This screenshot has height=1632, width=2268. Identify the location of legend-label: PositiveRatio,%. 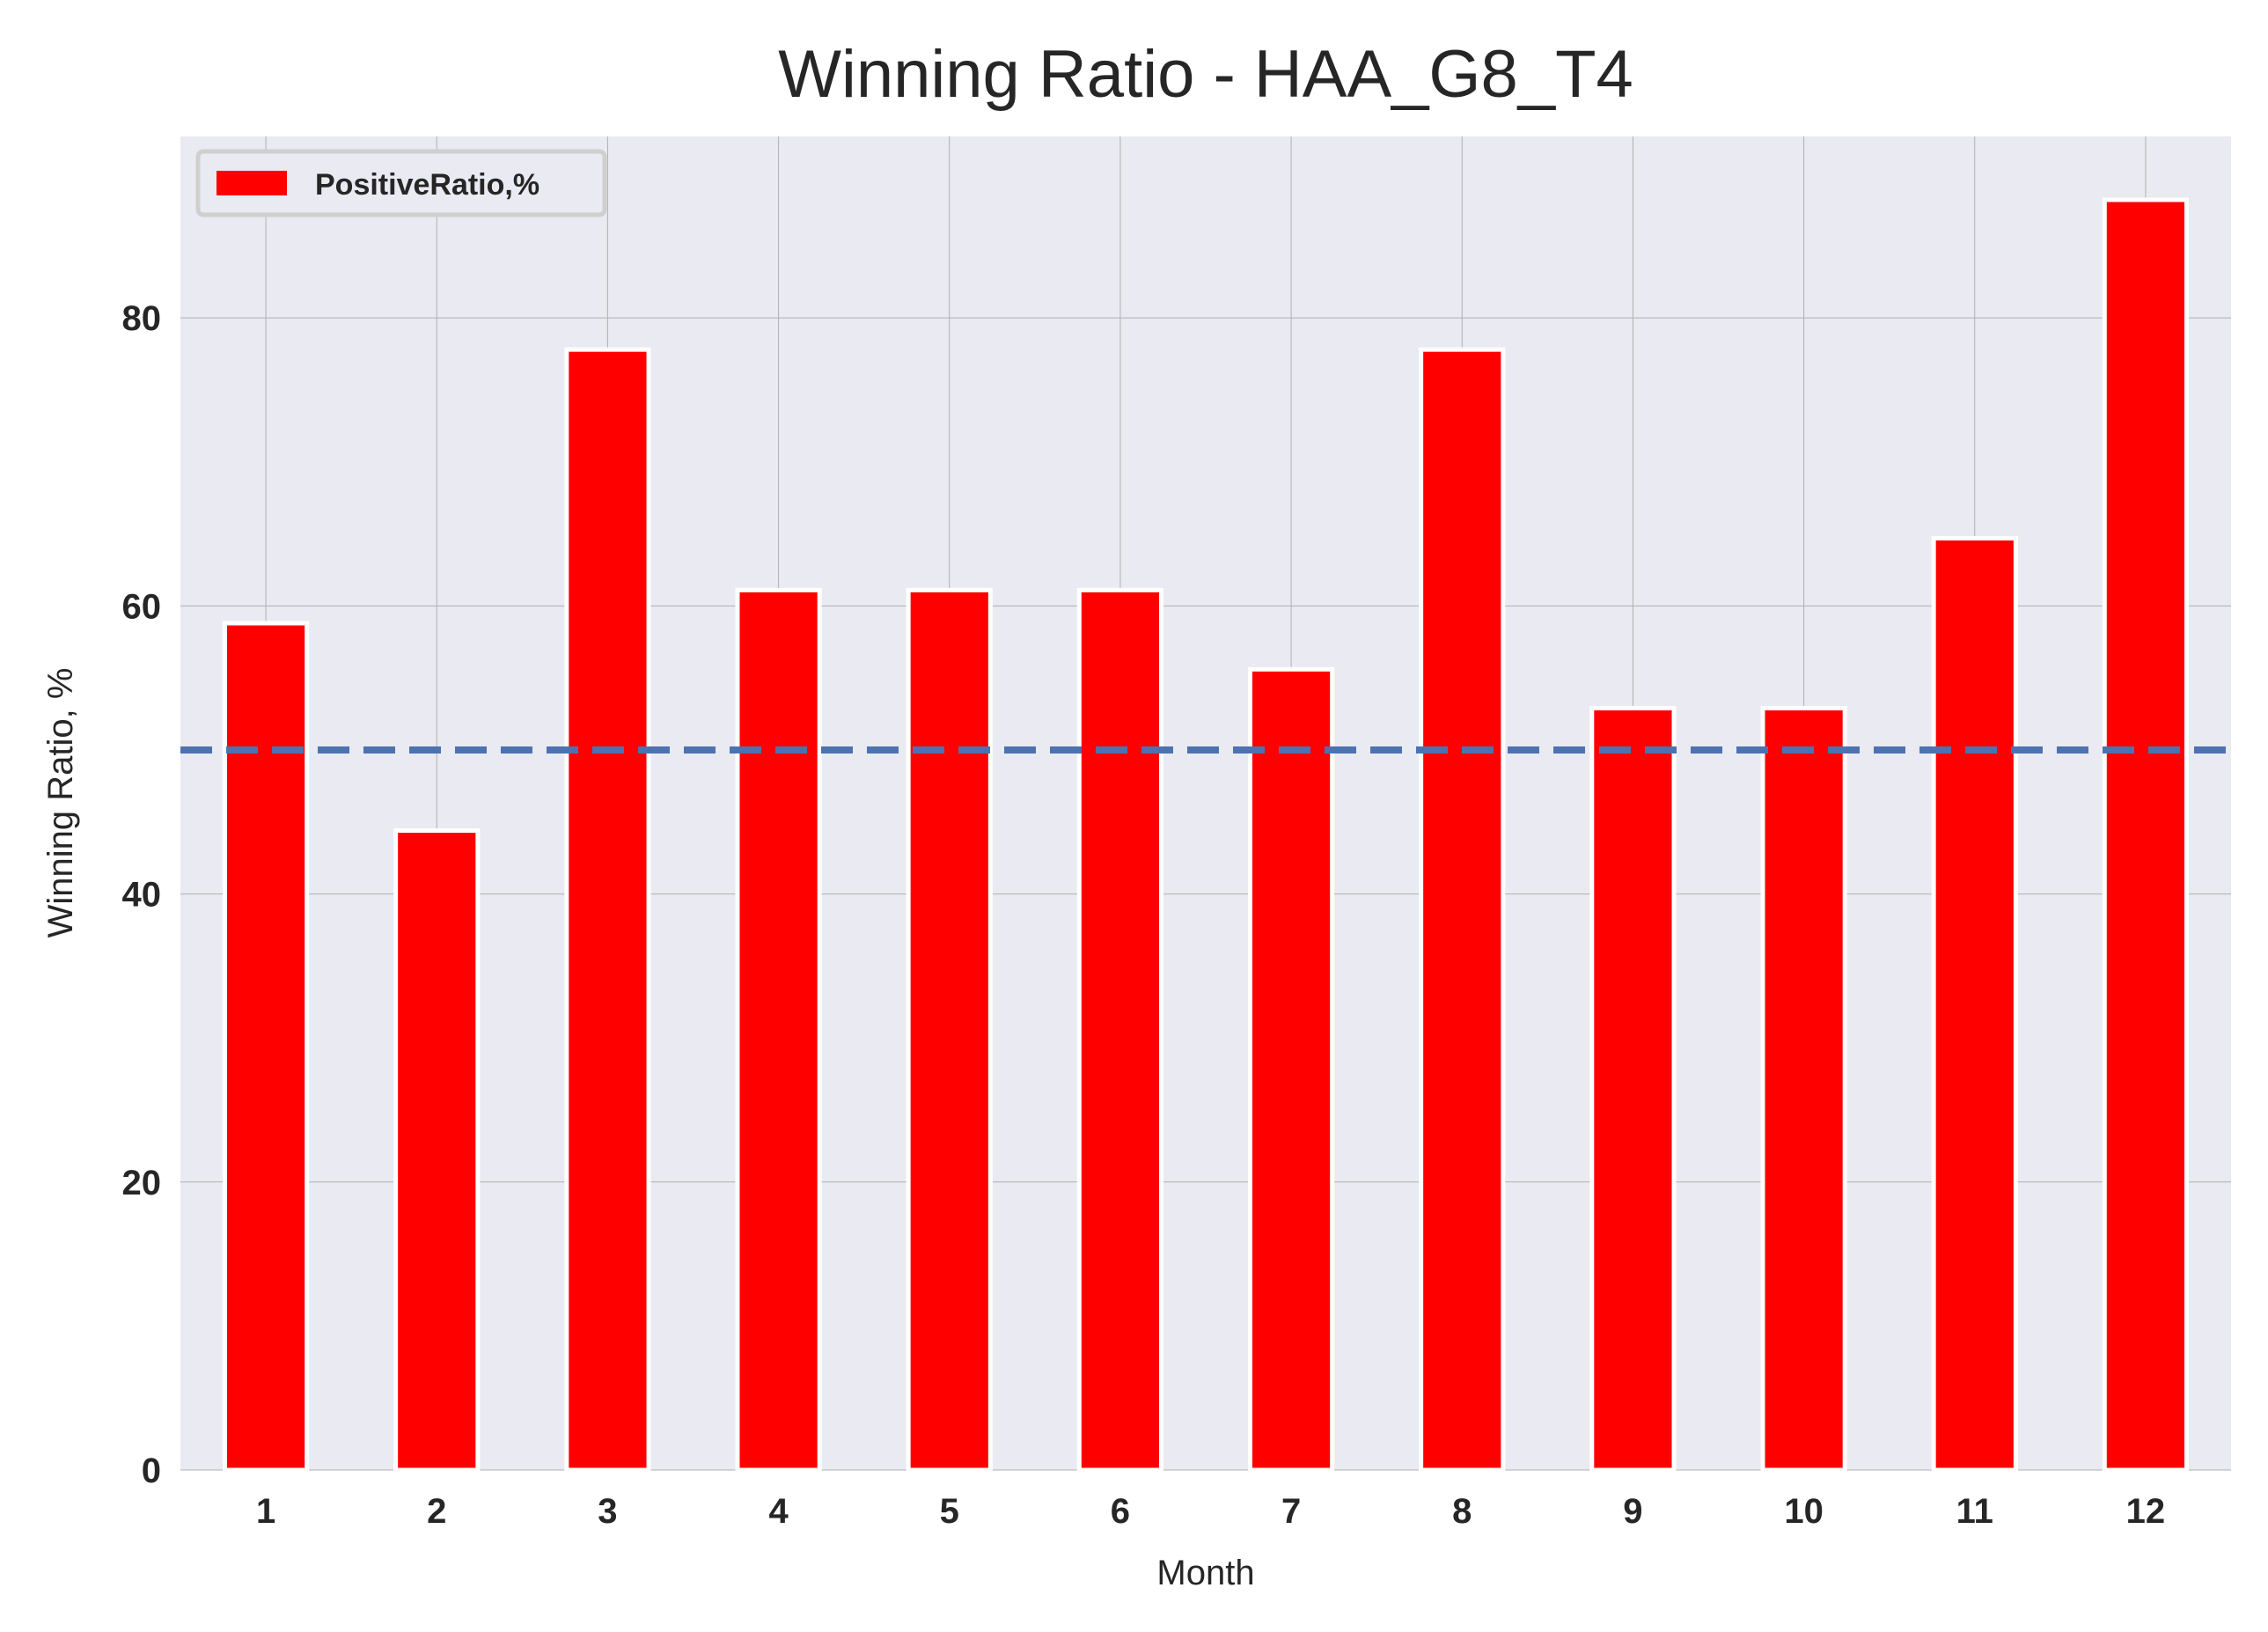
(427, 185).